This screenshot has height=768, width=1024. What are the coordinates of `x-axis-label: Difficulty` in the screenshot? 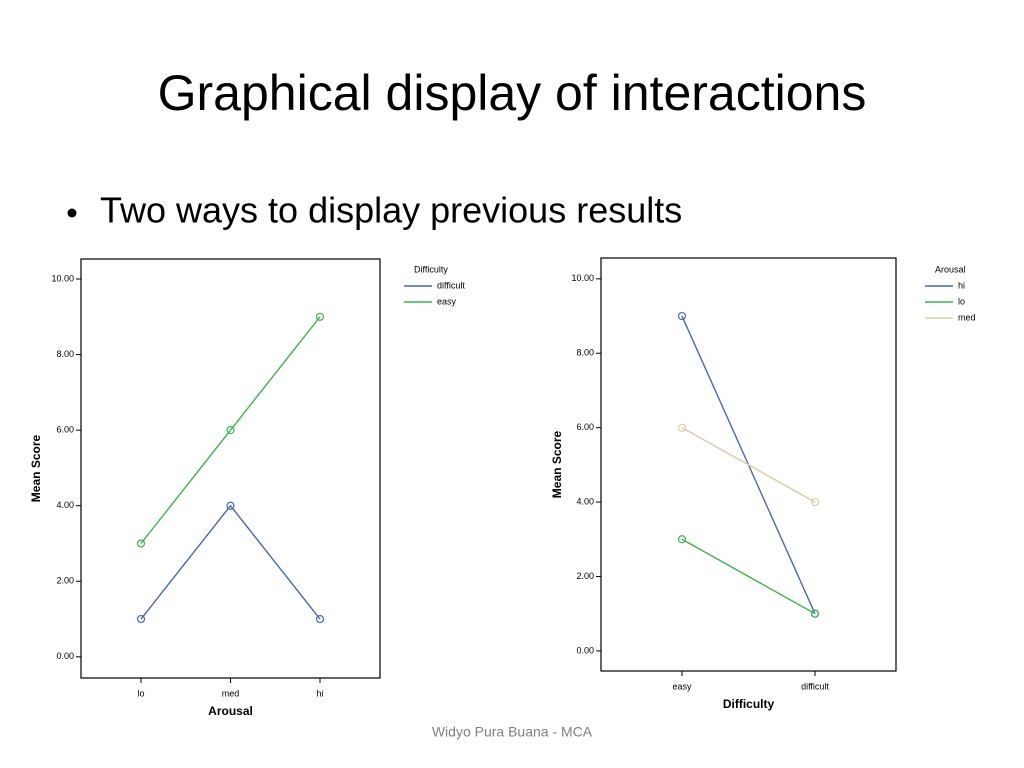 It's located at (749, 704).